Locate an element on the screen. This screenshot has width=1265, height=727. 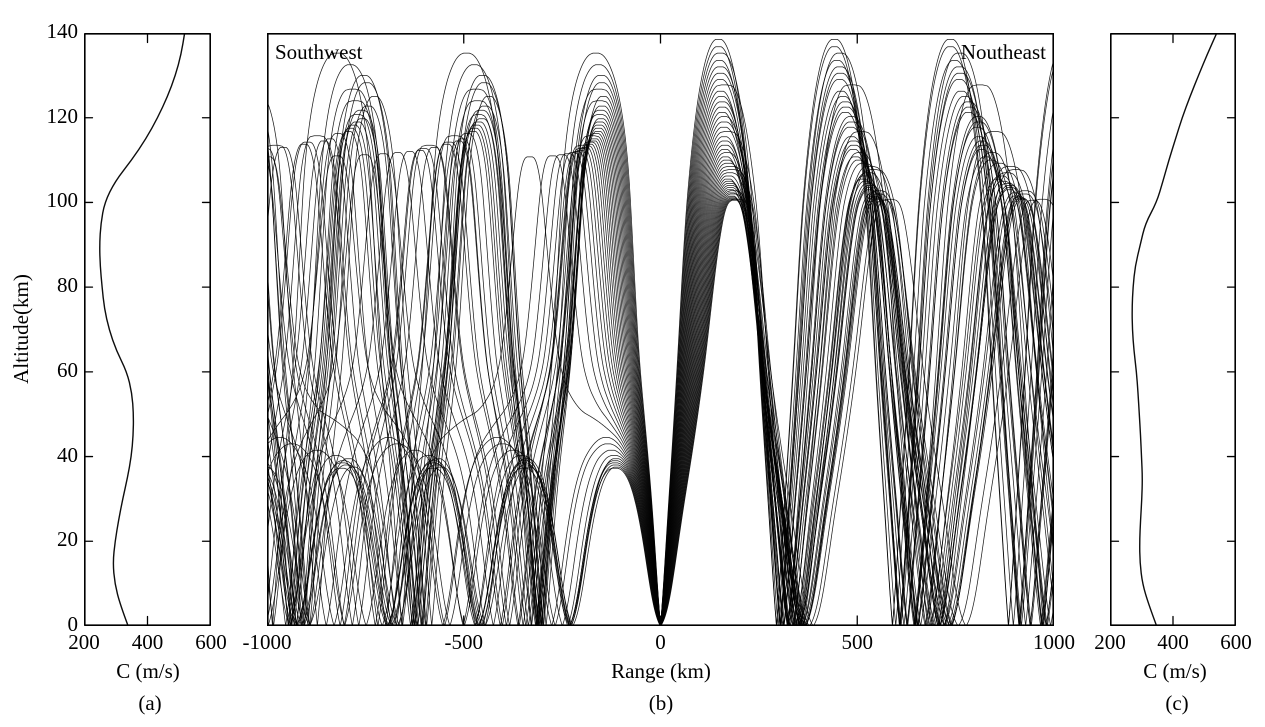
y-tick-label: 140 is located at coordinates (62, 31).